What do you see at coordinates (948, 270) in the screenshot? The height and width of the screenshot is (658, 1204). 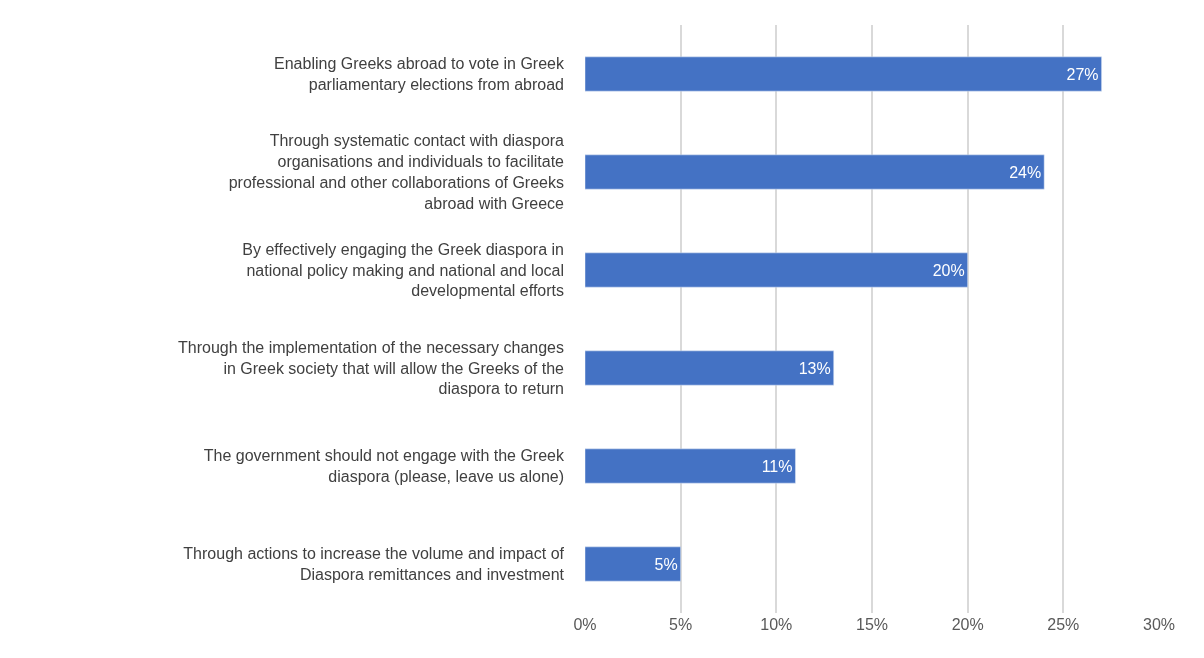 I see `data-label: 20%` at bounding box center [948, 270].